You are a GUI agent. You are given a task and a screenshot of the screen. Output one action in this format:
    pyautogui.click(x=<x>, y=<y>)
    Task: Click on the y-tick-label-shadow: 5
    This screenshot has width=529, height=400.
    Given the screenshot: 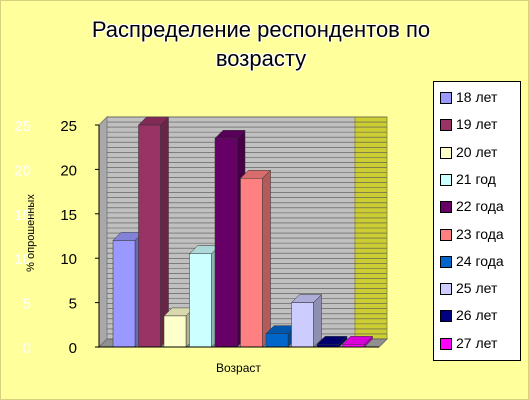 What is the action you would take?
    pyautogui.click(x=27, y=304)
    